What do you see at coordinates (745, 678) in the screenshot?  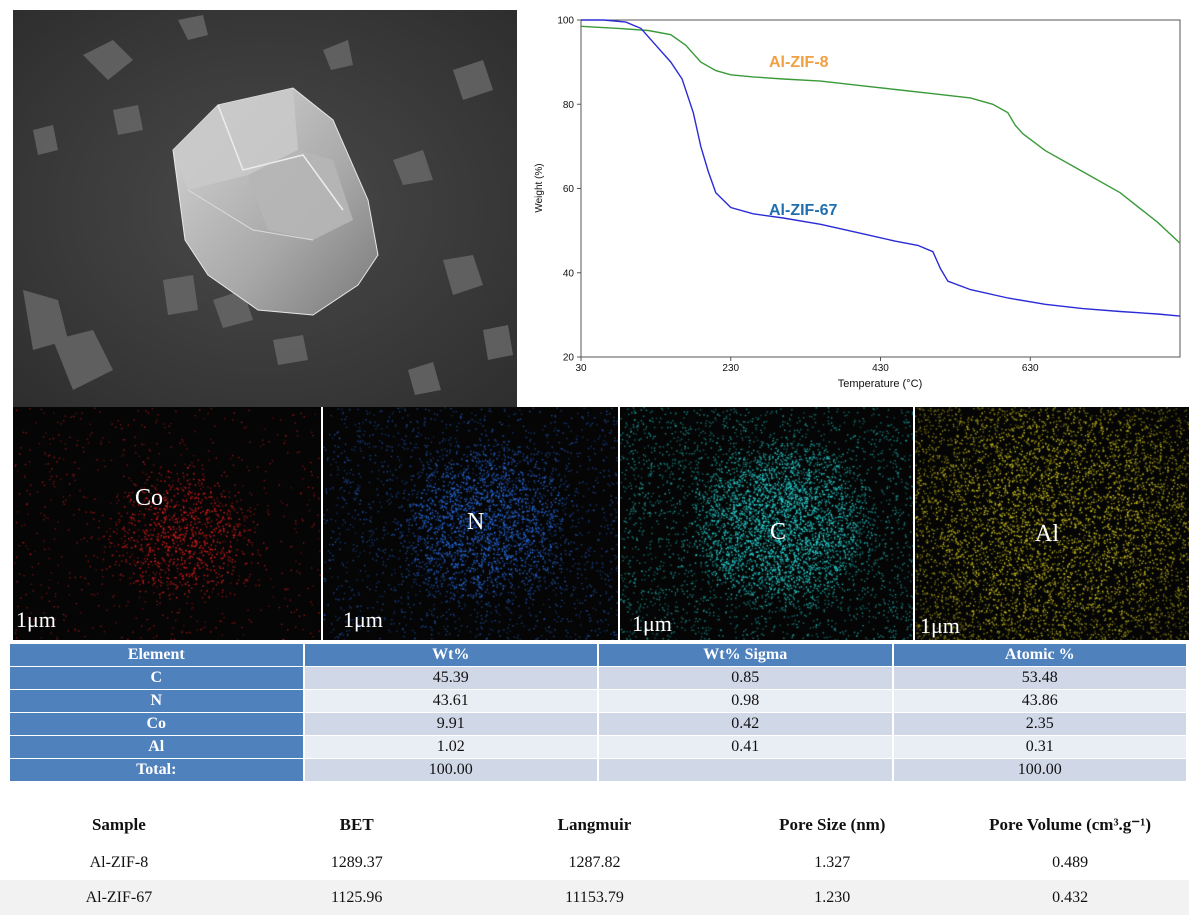 I see `table-cell: 0.85` at bounding box center [745, 678].